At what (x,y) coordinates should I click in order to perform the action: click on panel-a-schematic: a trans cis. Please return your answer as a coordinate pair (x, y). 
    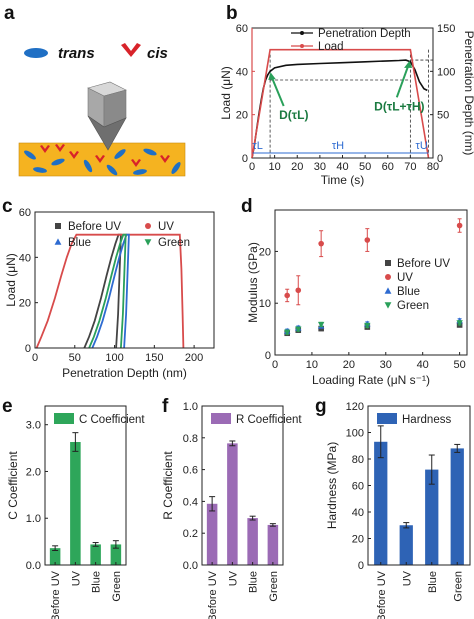
    Looking at the image, I should click on (95, 90).